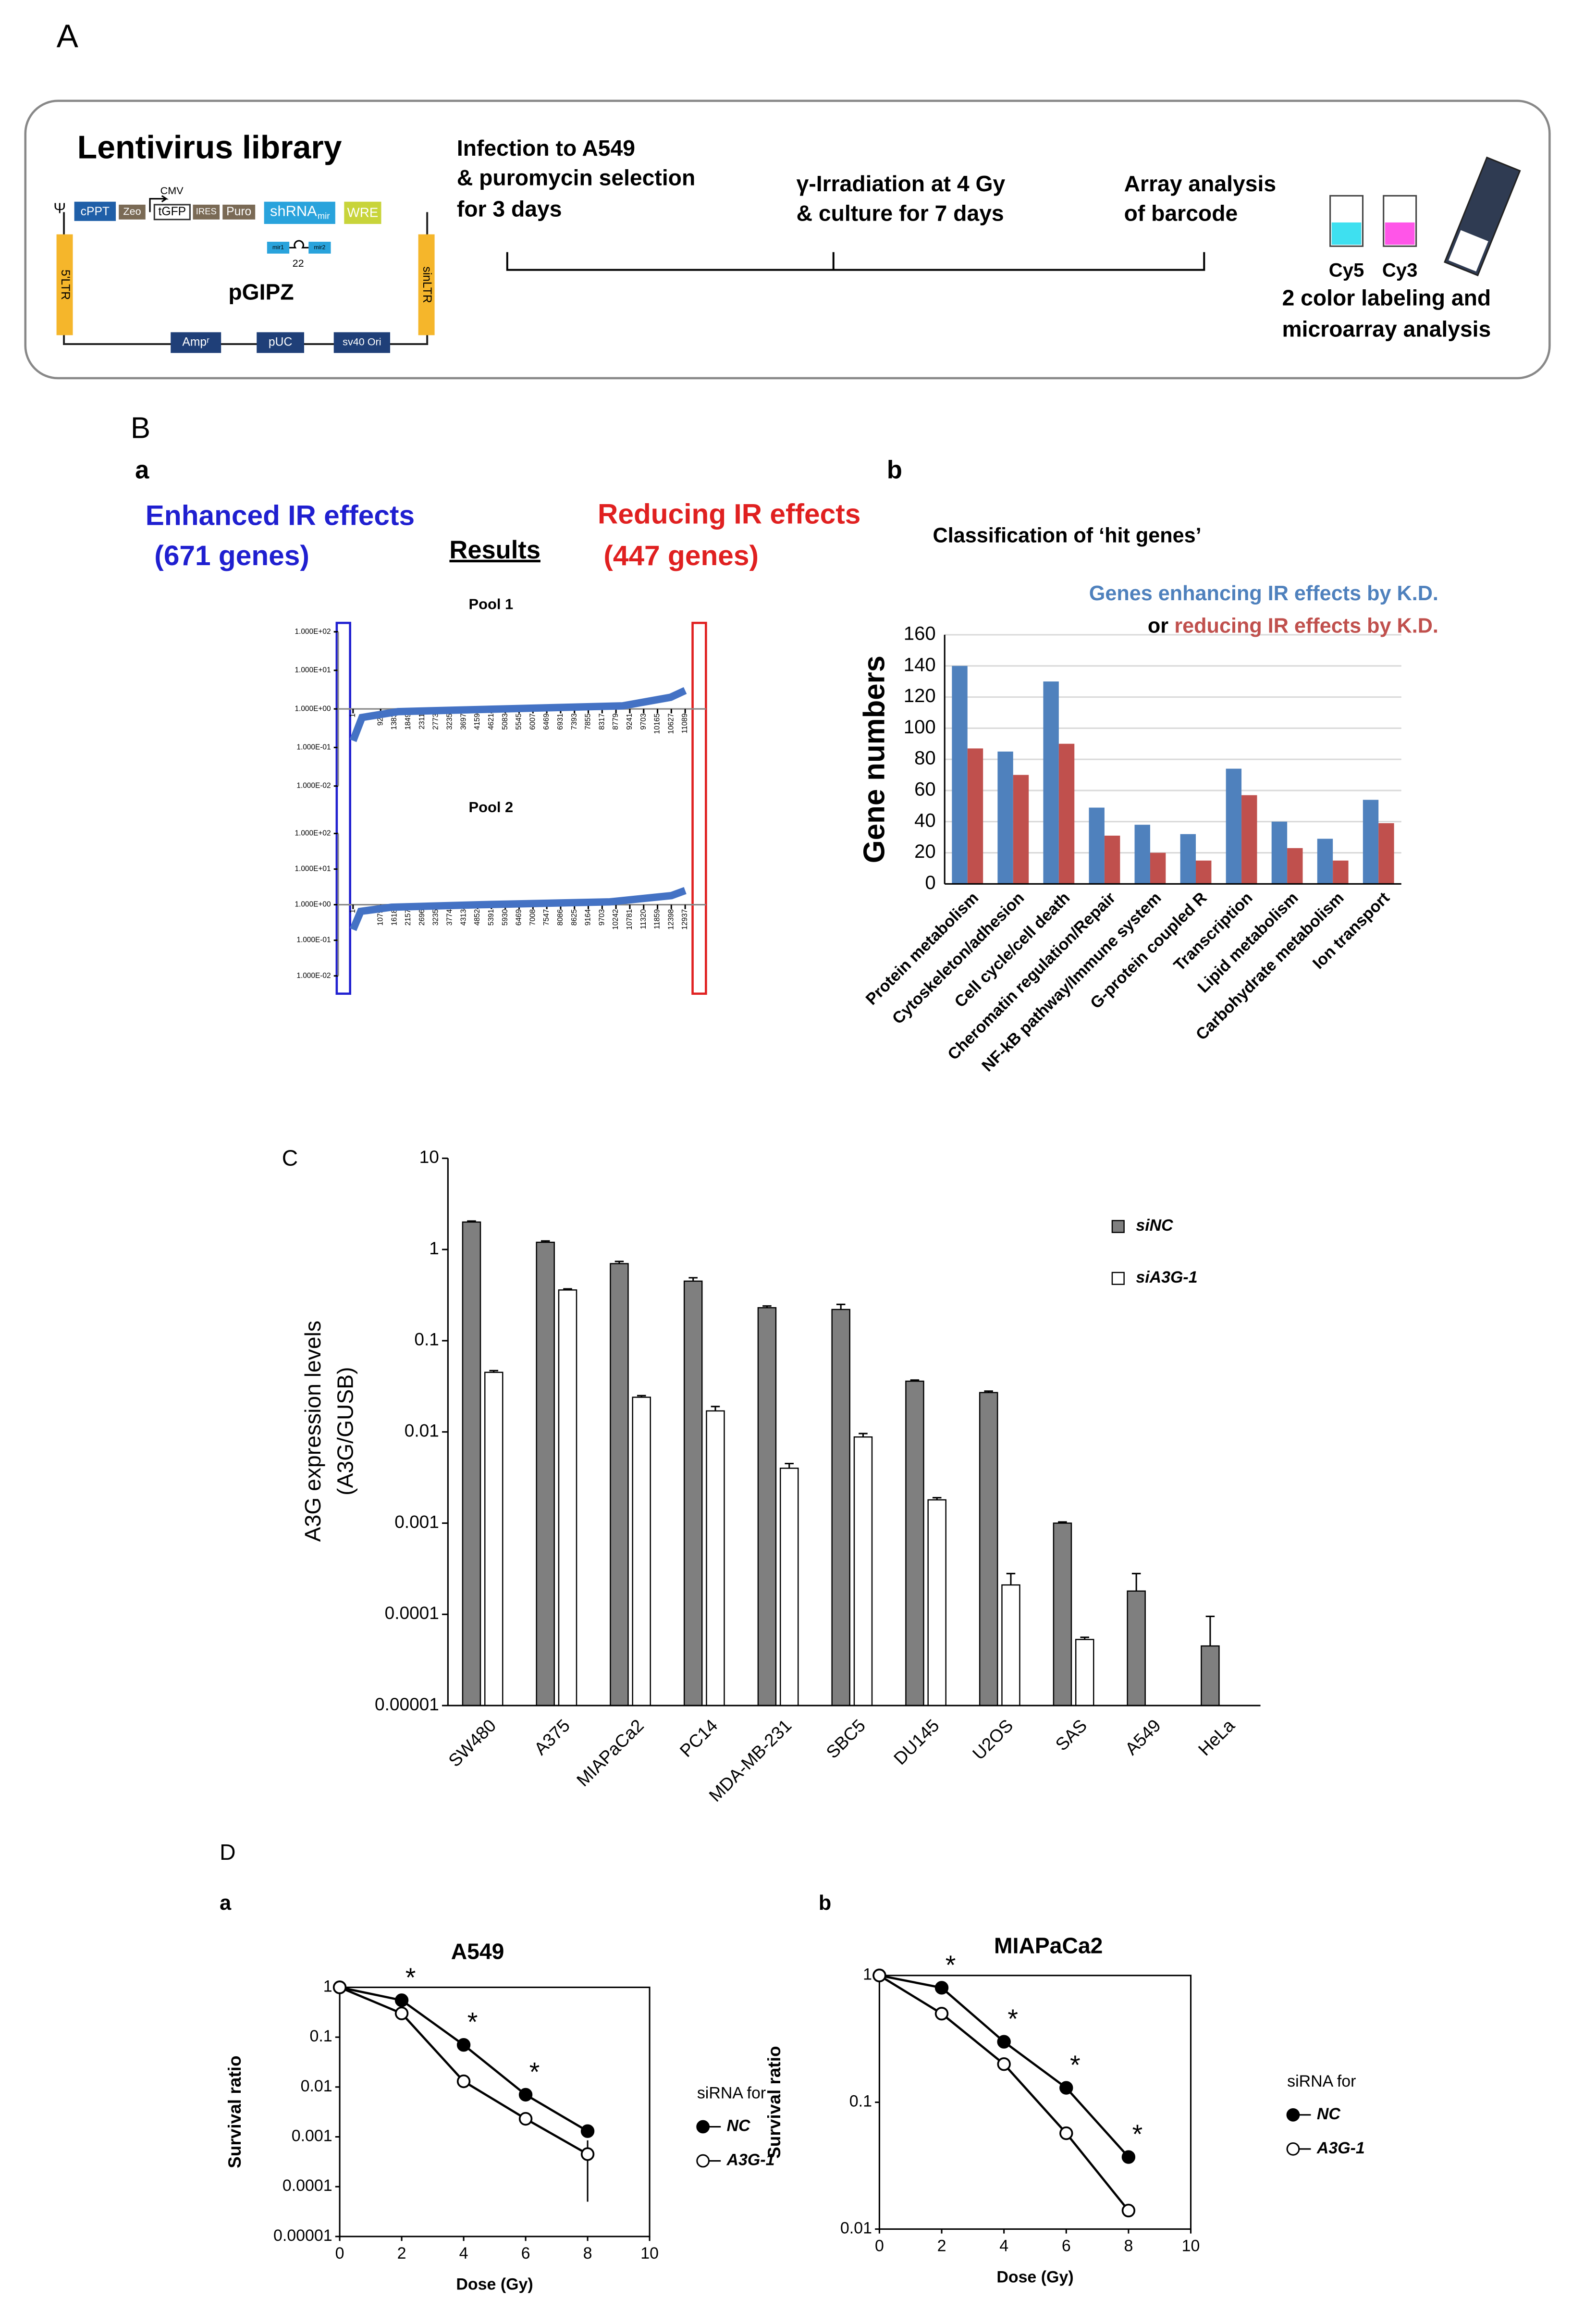 This screenshot has height=2324, width=1572. What do you see at coordinates (494, 2284) in the screenshot?
I see `x-axis-label: Dose (Gy)` at bounding box center [494, 2284].